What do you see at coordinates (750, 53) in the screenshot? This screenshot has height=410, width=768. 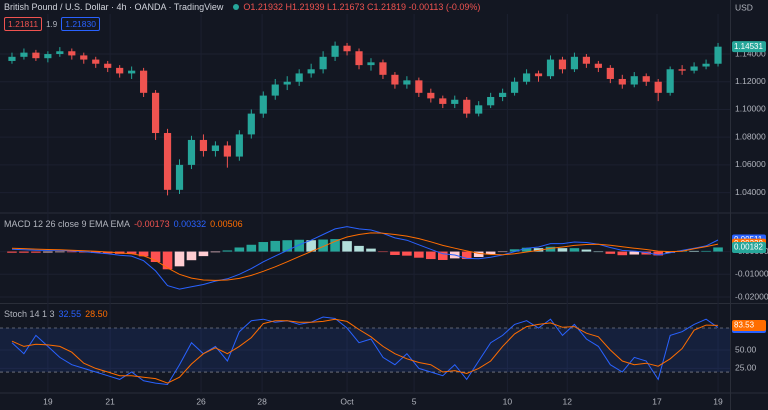 I see `y-tick-label: 1.14000` at bounding box center [750, 53].